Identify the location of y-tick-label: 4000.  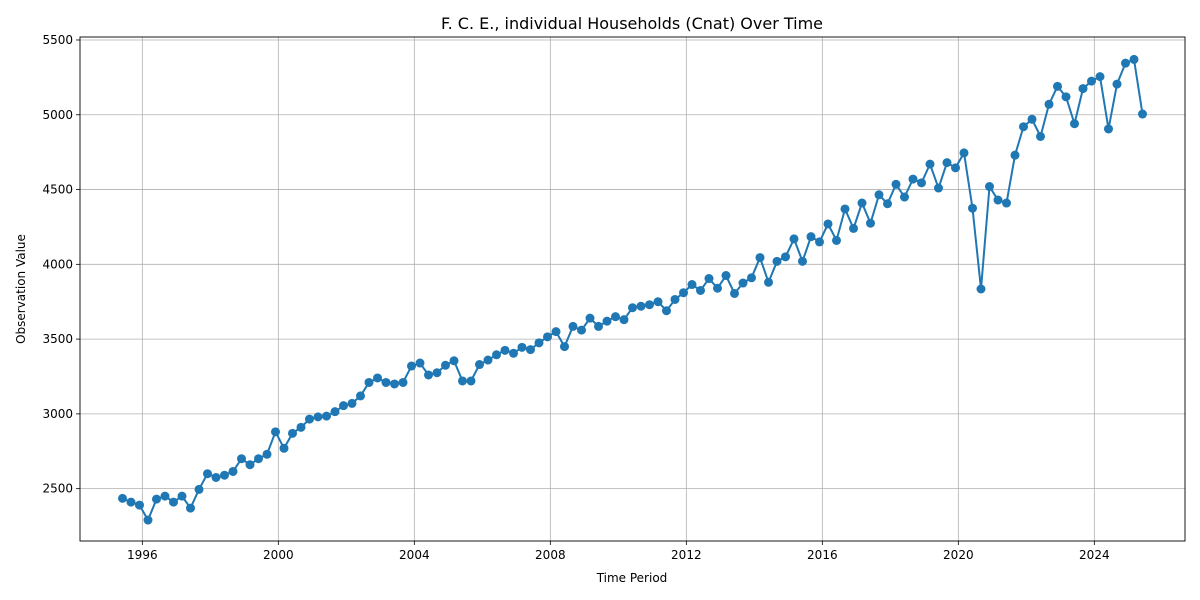
(57, 264).